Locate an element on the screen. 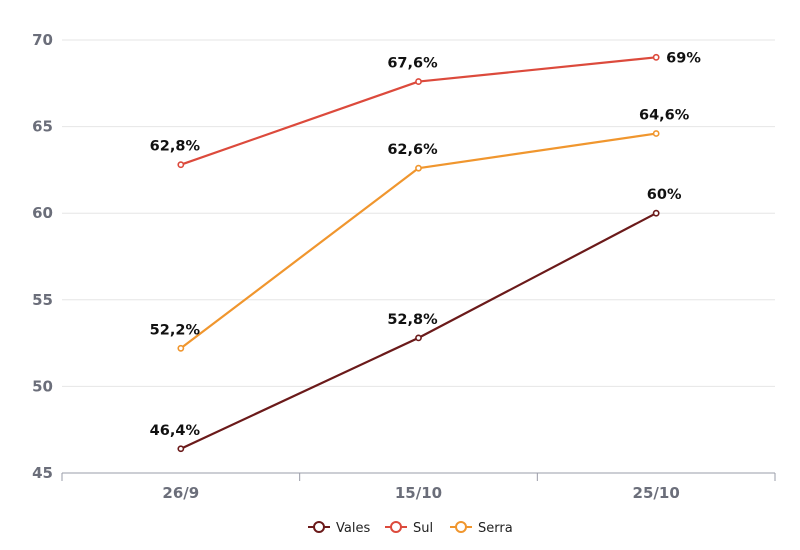 This screenshot has height=550, width=800. data-label-sul: 62,8% is located at coordinates (175, 147).